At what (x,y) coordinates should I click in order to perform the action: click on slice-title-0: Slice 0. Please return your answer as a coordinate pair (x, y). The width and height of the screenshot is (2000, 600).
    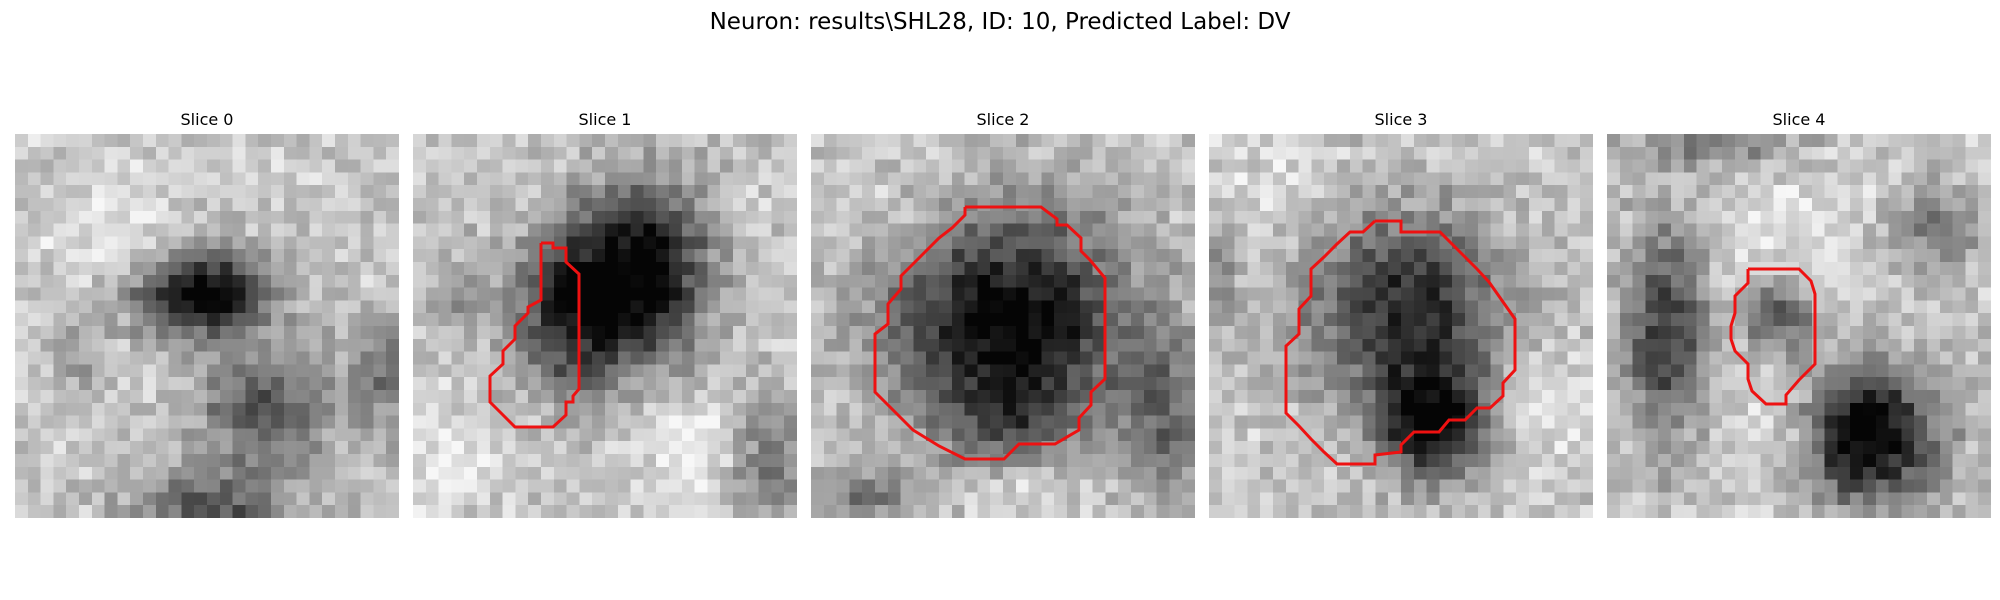
    Looking at the image, I should click on (207, 119).